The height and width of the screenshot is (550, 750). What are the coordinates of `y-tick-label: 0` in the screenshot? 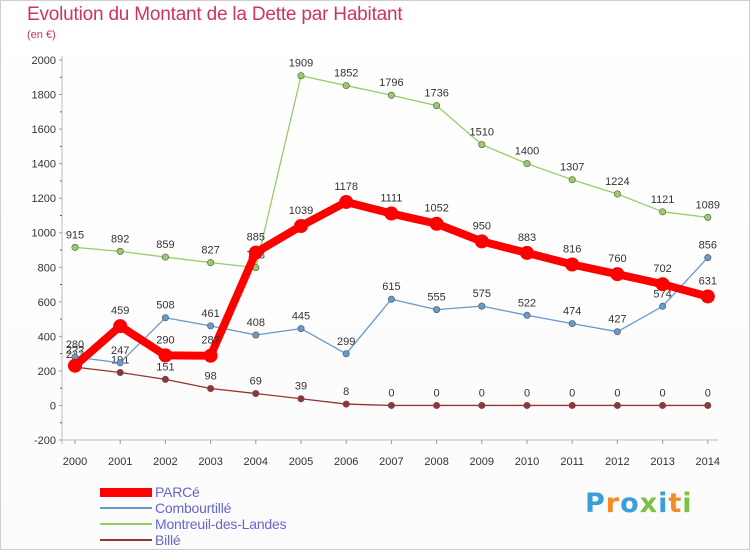 It's located at (53, 406).